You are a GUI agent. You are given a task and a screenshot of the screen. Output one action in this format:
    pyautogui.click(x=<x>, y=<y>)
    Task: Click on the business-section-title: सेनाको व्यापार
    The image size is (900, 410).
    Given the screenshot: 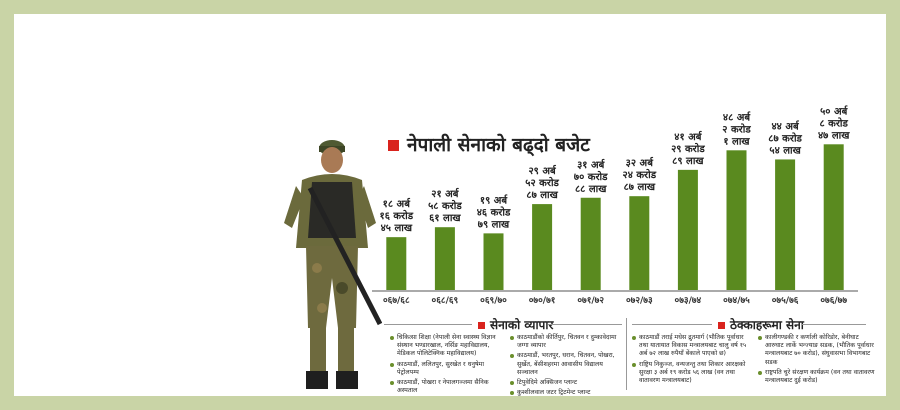 What is the action you would take?
    pyautogui.click(x=515, y=324)
    